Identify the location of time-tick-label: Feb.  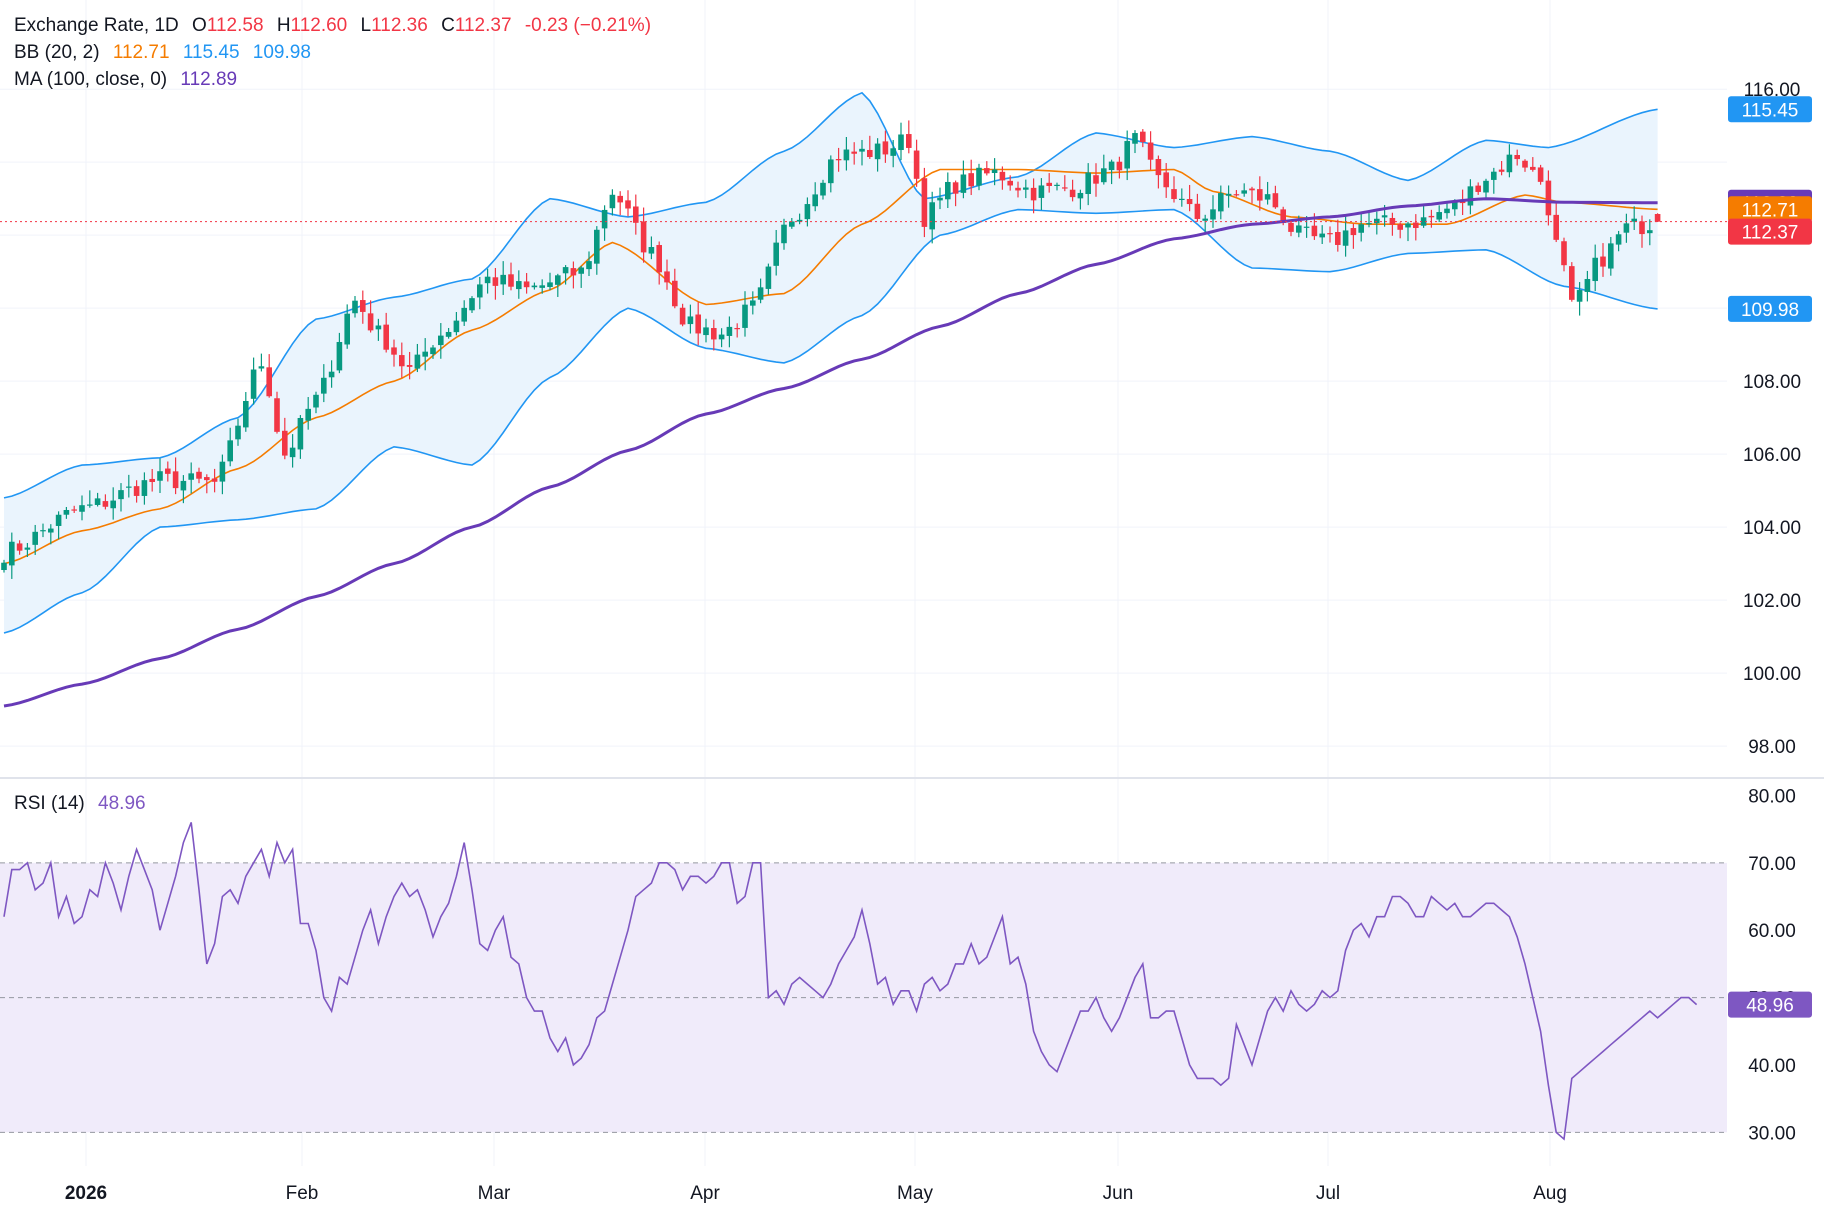
(302, 1193).